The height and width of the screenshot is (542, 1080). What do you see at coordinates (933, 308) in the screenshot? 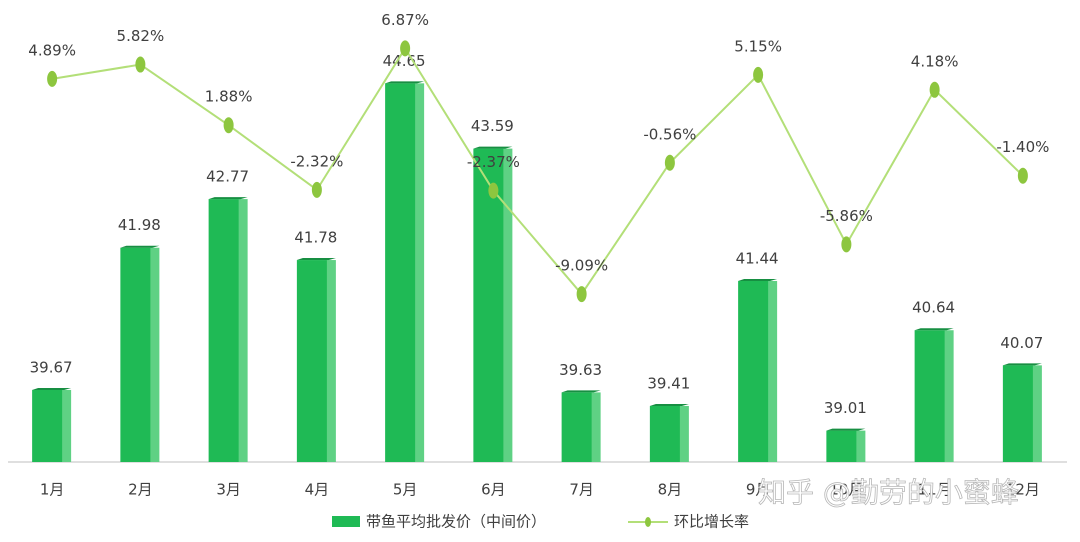
I see `bar-value-label: 40.64` at bounding box center [933, 308].